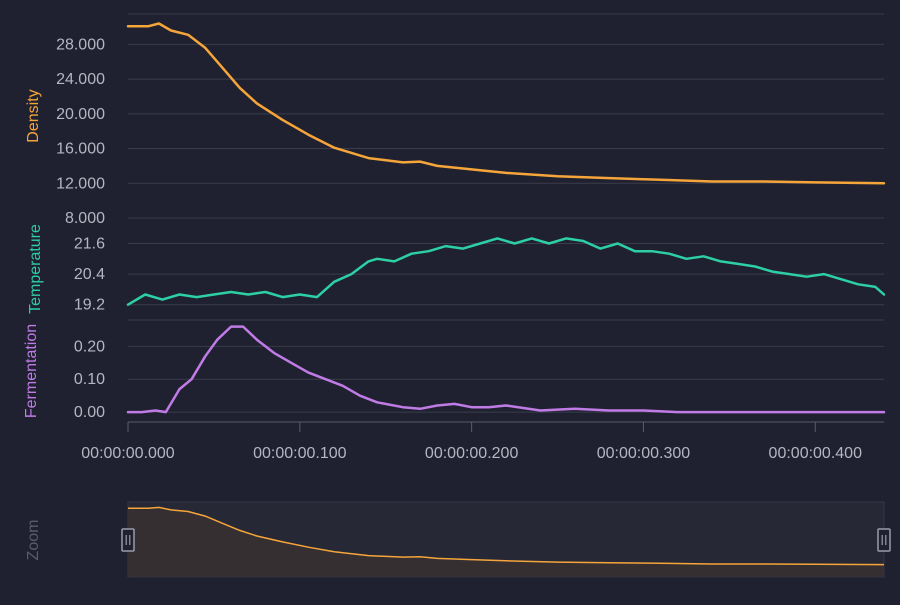  What do you see at coordinates (89, 346) in the screenshot?
I see `y-tick-label: 0.20` at bounding box center [89, 346].